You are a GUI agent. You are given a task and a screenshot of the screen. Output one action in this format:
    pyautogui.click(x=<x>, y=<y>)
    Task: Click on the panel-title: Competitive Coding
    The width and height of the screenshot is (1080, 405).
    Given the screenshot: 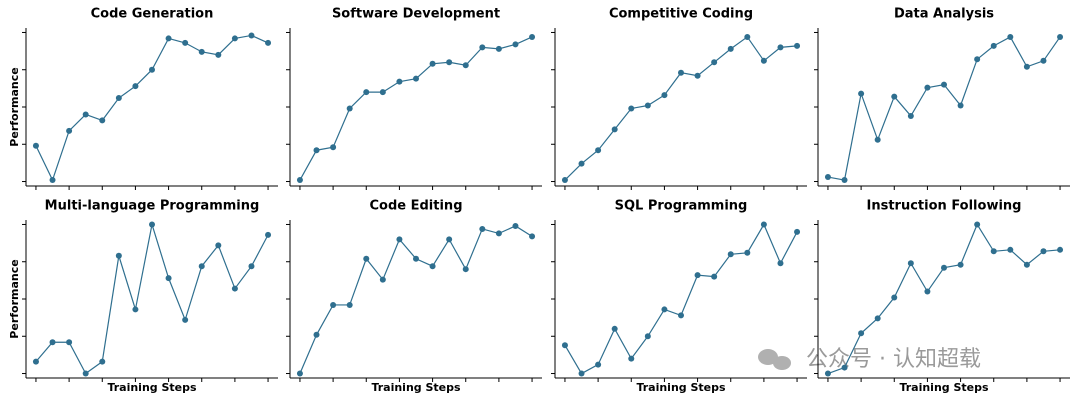 What is the action you would take?
    pyautogui.click(x=681, y=14)
    